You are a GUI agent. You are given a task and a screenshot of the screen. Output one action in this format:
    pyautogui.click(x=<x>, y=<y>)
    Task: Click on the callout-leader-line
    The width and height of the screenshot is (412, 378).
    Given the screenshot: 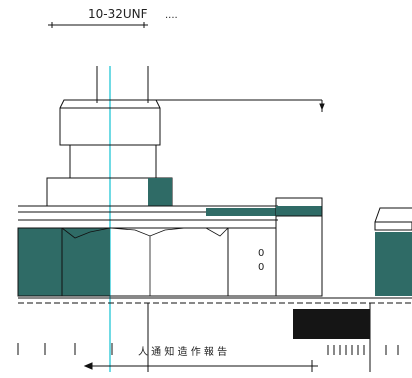 What is the action you would take?
    pyautogui.click(x=98, y=25)
    